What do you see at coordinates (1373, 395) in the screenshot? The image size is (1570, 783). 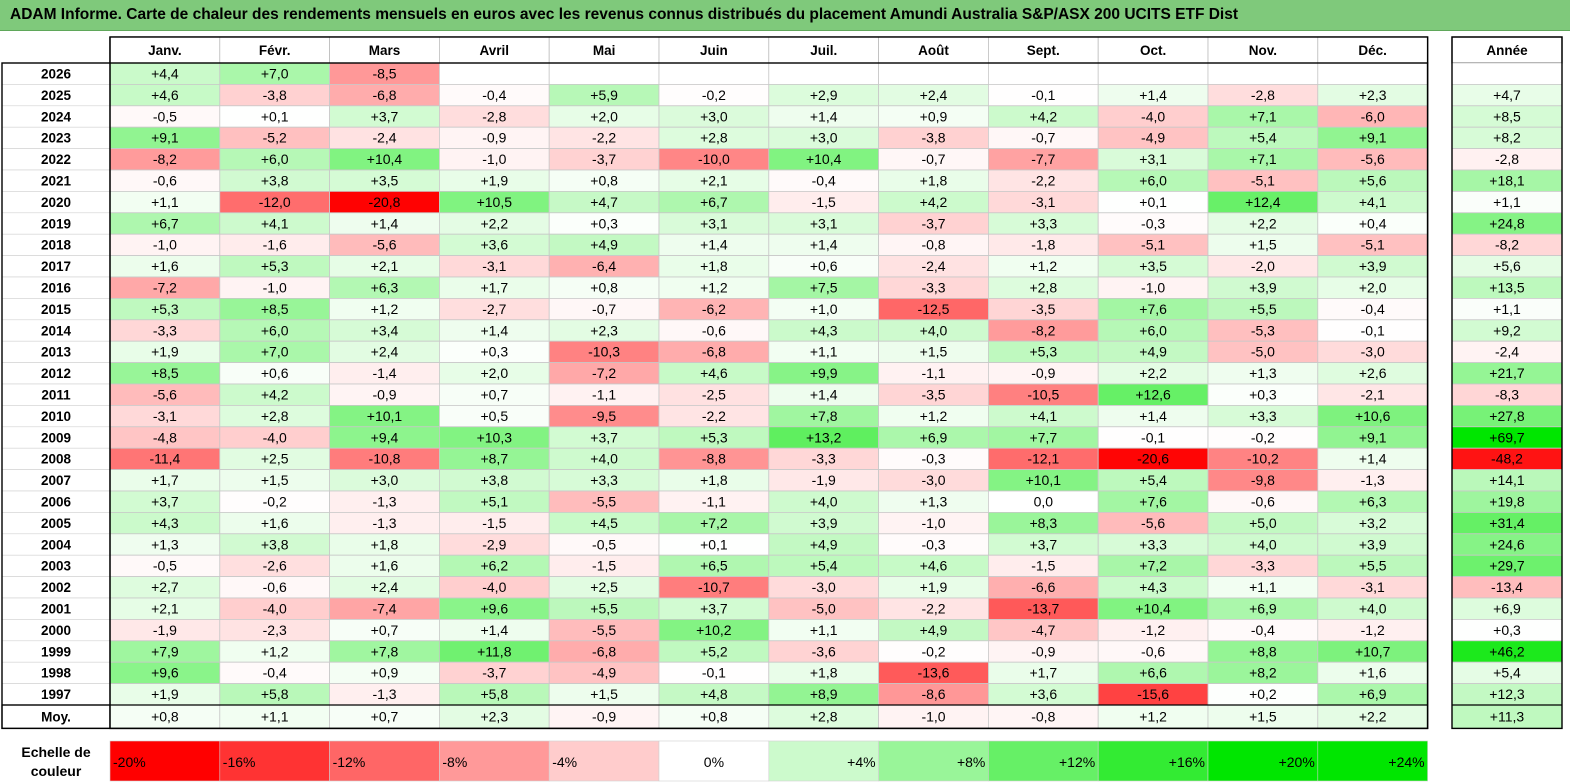 I see `heat-cell-value: -2,1` at bounding box center [1373, 395].